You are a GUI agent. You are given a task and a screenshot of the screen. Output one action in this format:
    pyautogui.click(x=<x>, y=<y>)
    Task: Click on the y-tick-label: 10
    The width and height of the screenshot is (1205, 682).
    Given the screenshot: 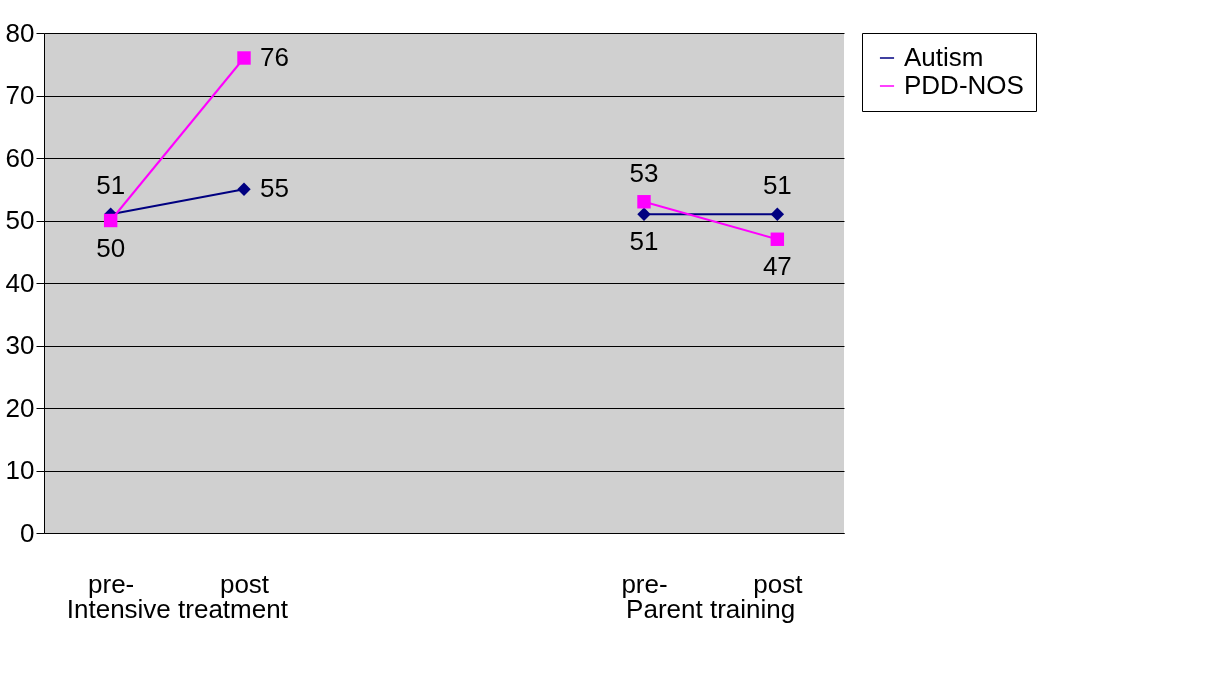 What is the action you would take?
    pyautogui.click(x=20, y=470)
    